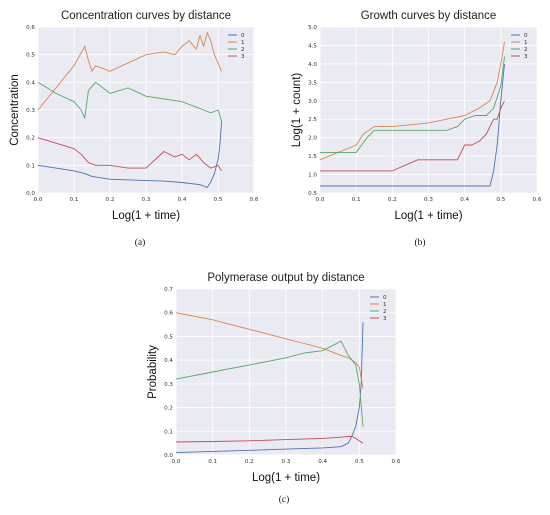 Image resolution: width=550 pixels, height=515 pixels. I want to click on y-tick-label: 1.0, so click(312, 176).